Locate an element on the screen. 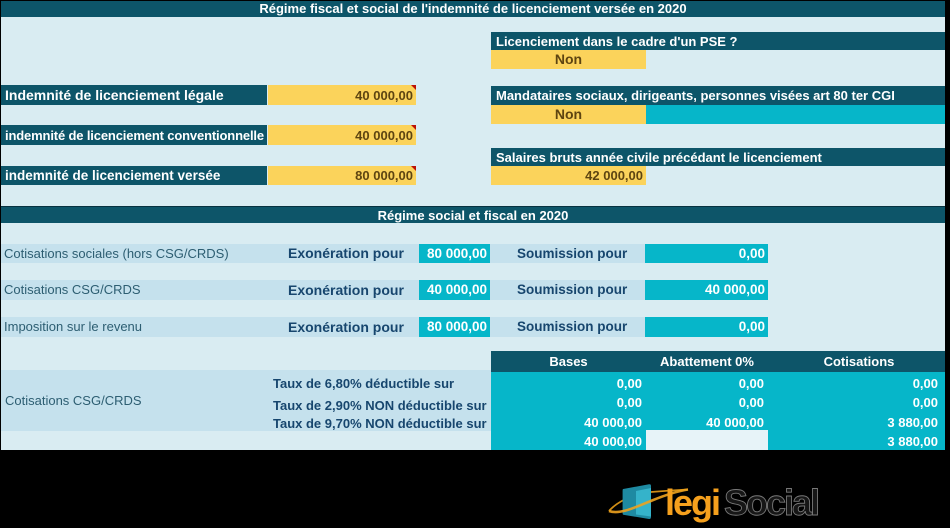 The width and height of the screenshot is (950, 528). svg-text: legi is located at coordinates (692, 502).